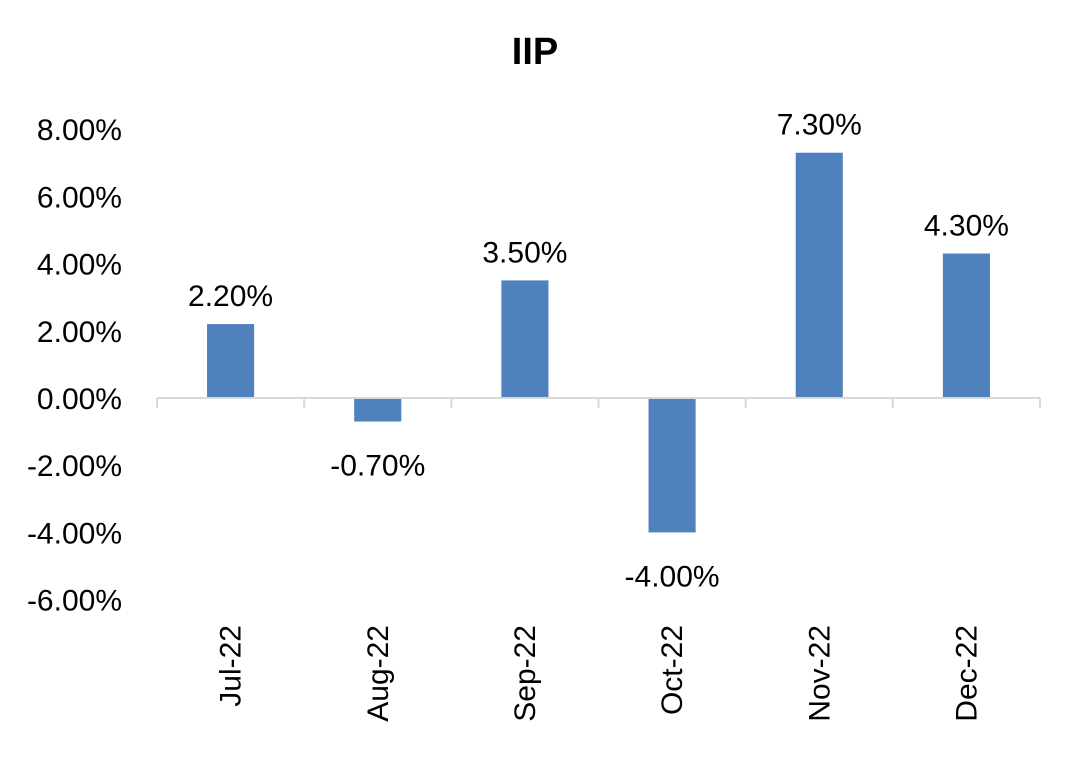 The height and width of the screenshot is (772, 1065). What do you see at coordinates (74, 533) in the screenshot?
I see `y-tick-label: -4.00%` at bounding box center [74, 533].